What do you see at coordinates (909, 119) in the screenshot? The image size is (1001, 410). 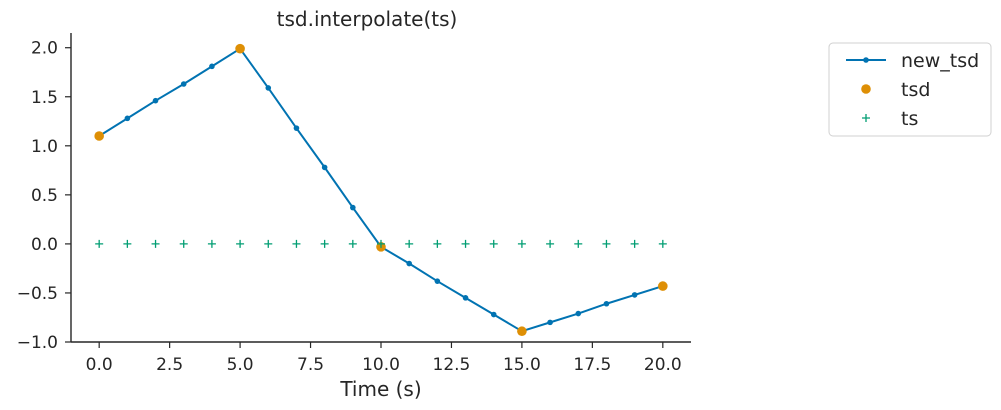 I see `legend-label: ts` at bounding box center [909, 119].